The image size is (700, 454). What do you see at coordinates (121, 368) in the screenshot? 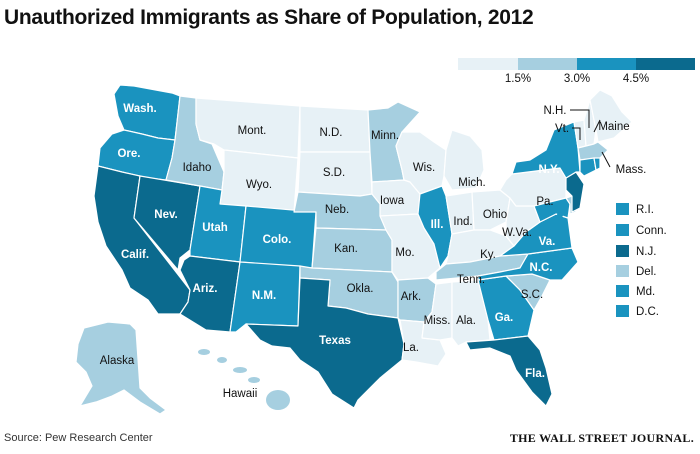
I see `state-alaska` at bounding box center [121, 368].